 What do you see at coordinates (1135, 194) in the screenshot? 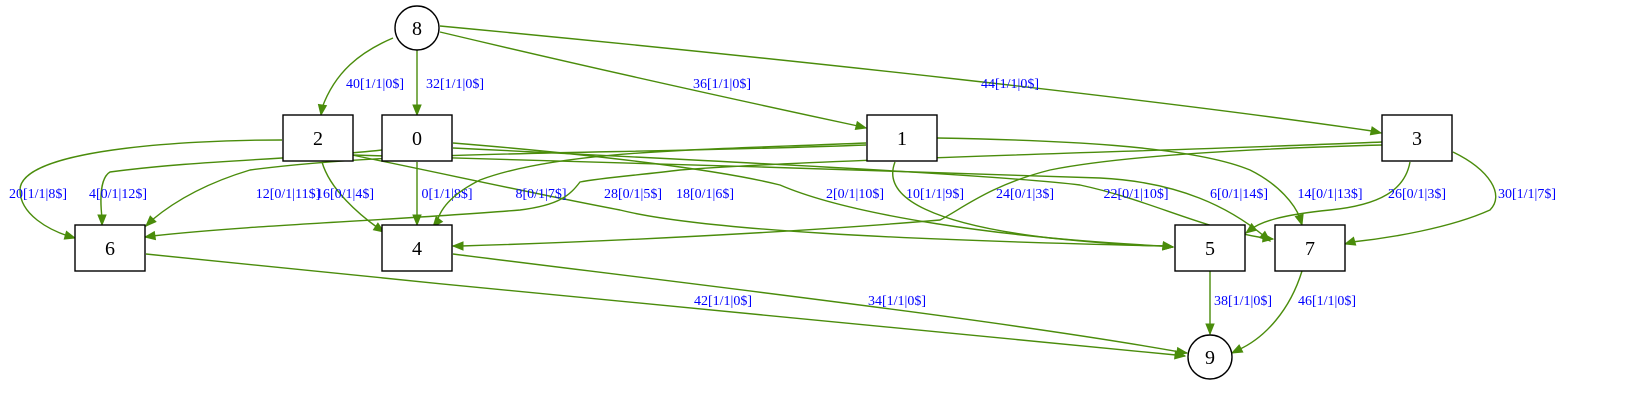
I see `edge-label: 22[0/1|10$]` at bounding box center [1135, 194].